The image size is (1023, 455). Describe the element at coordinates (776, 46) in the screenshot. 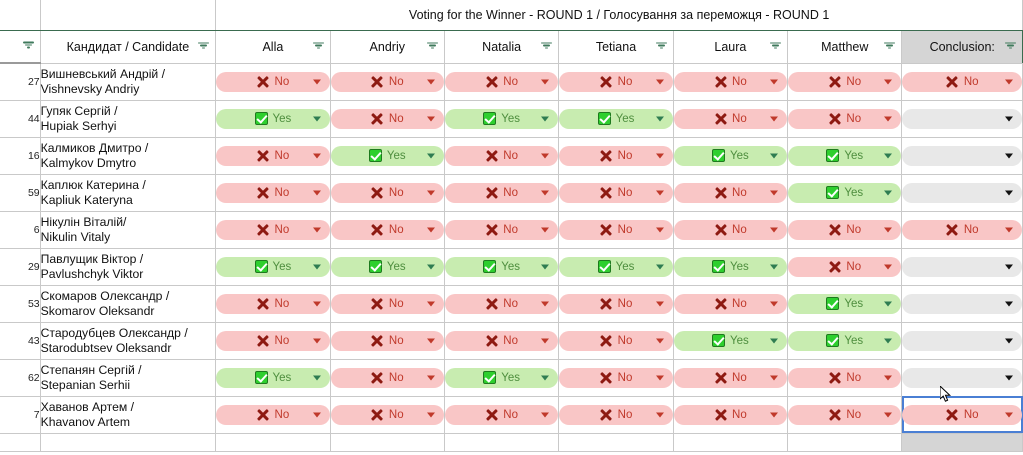

I see `filter-icon-laura` at that location.